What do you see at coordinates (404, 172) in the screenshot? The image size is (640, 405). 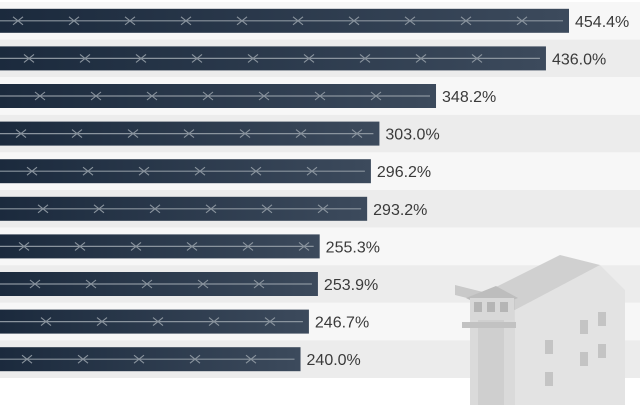 I see `bar-value-label: 296.2%` at bounding box center [404, 172].